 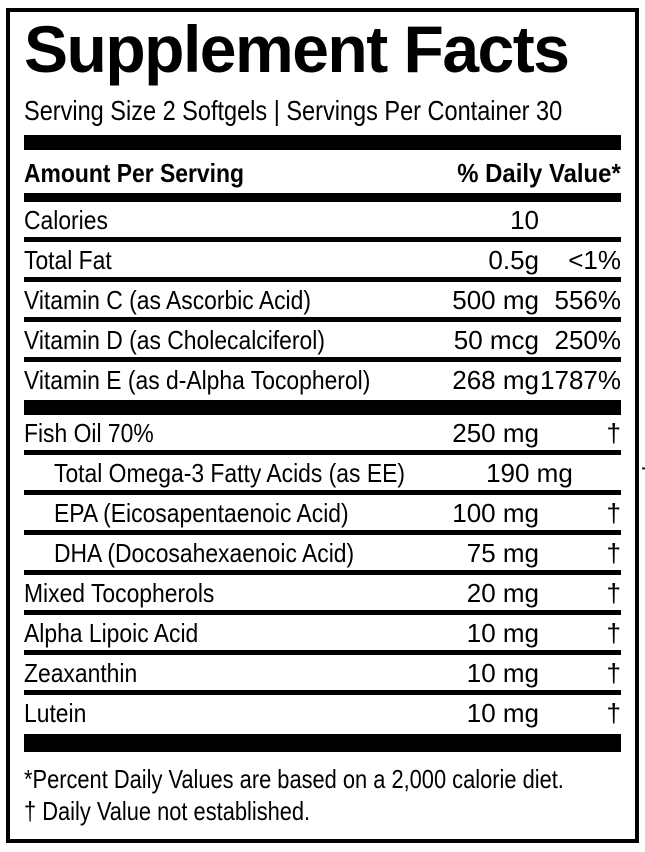 I want to click on table-row: Lutein 10 mg †, so click(x=322, y=712).